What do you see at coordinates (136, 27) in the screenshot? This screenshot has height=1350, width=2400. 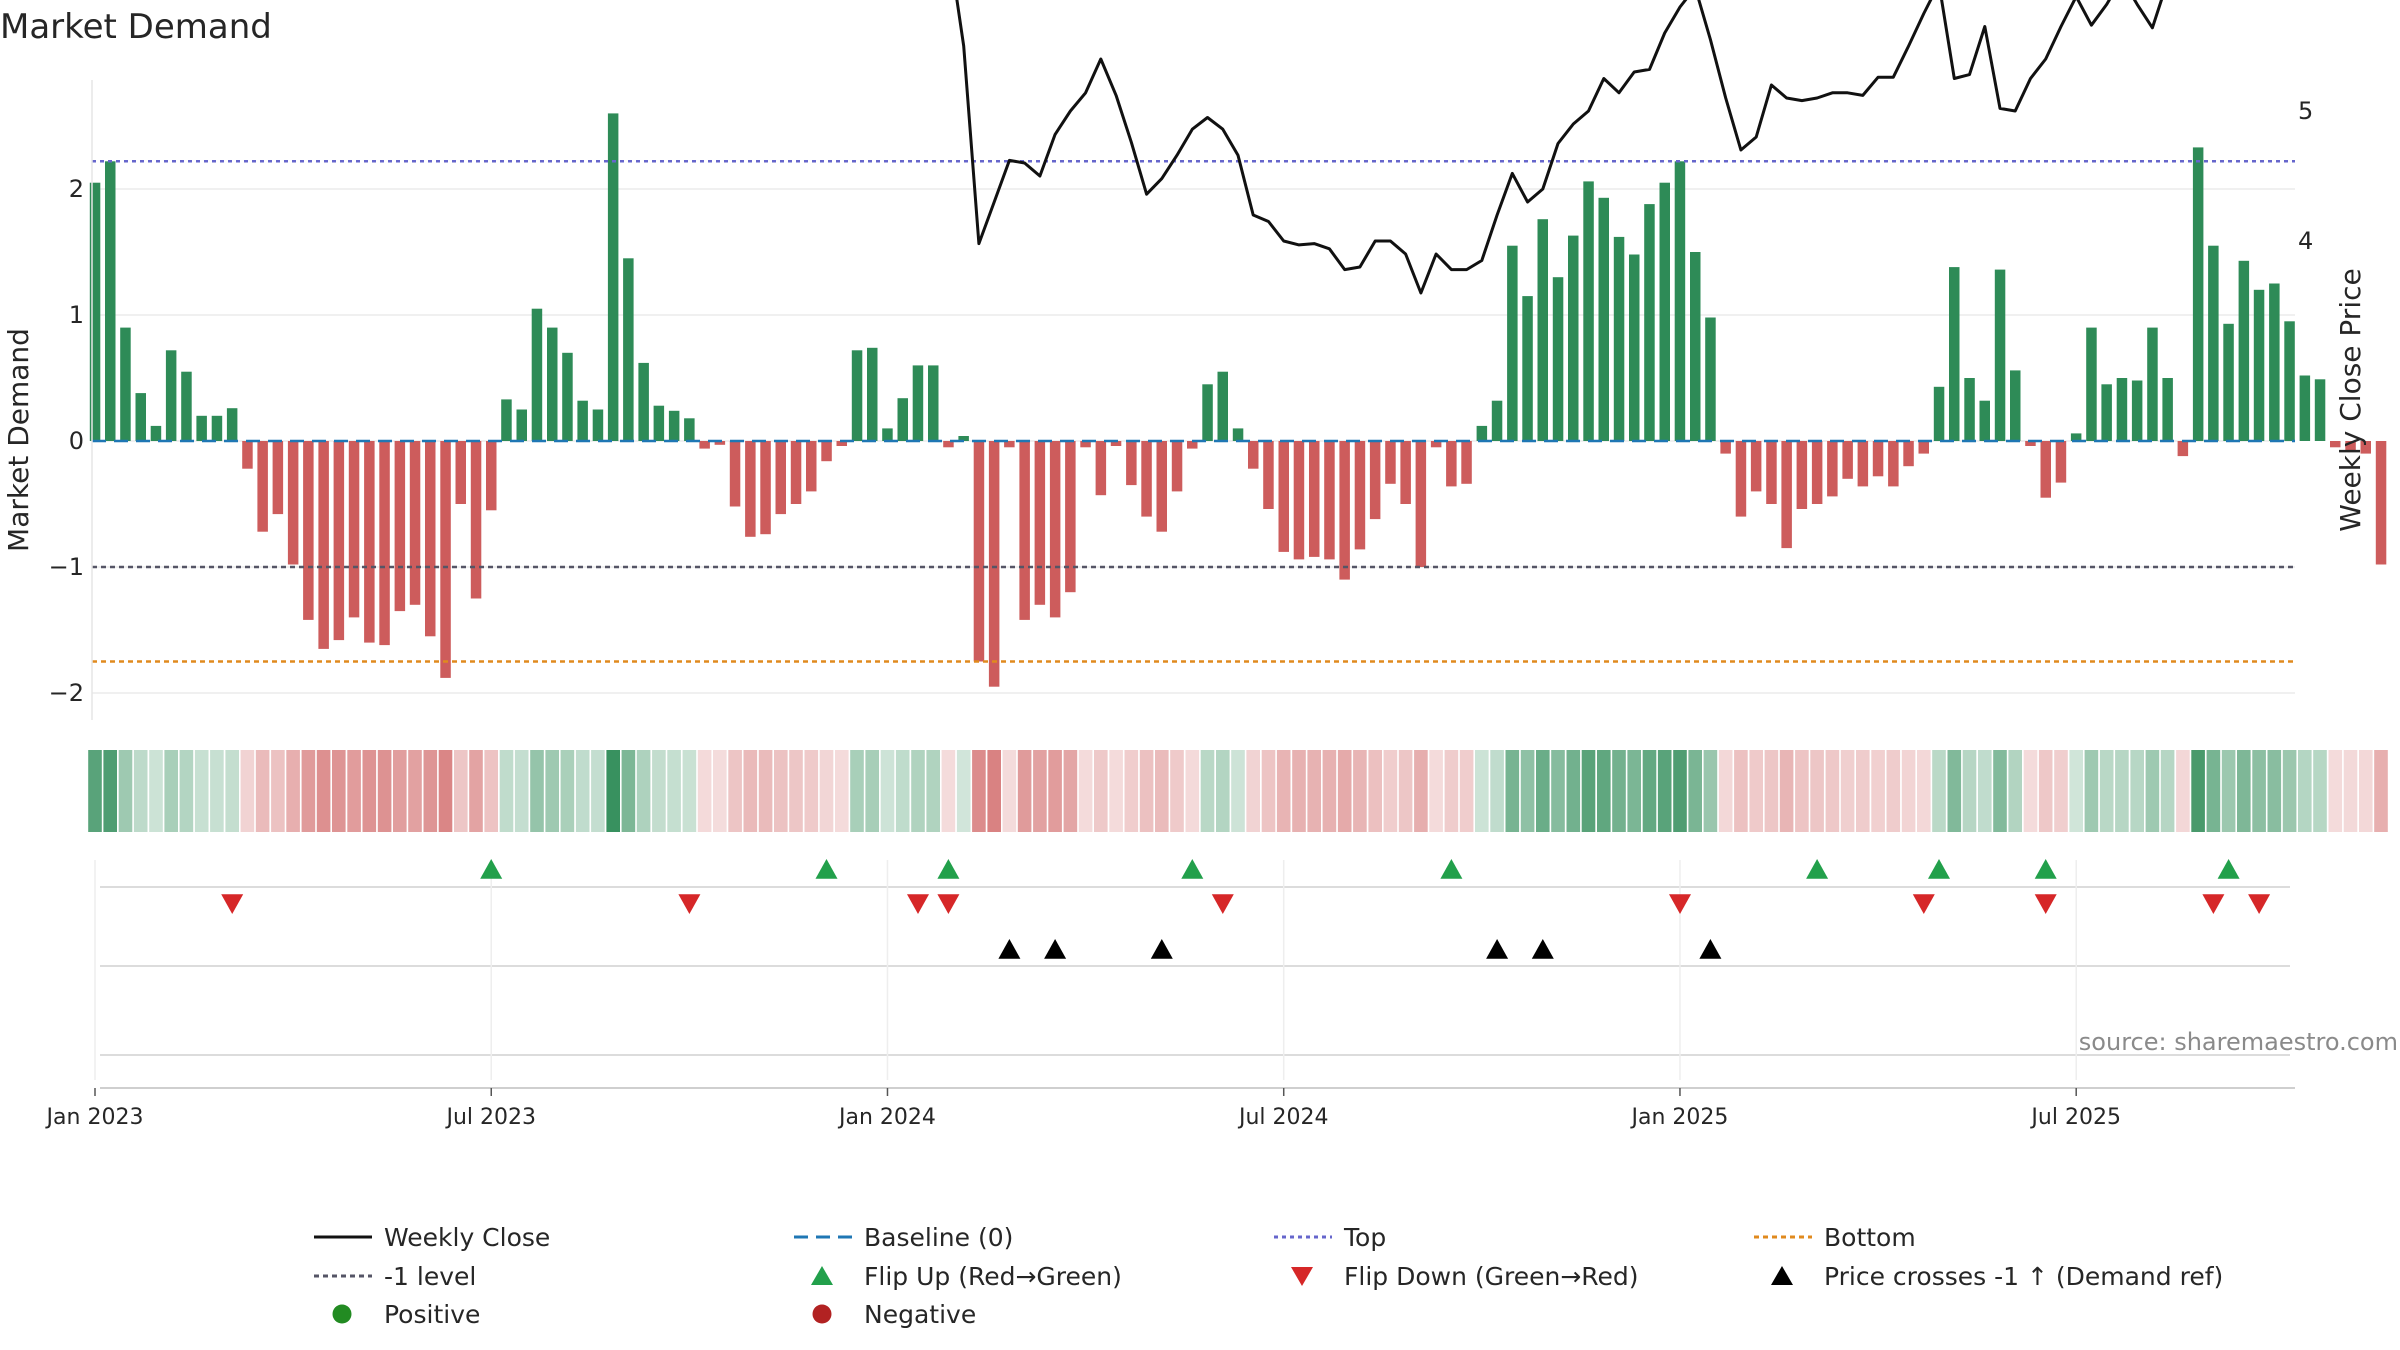 I see `chart-title: Market Demand` at bounding box center [136, 27].